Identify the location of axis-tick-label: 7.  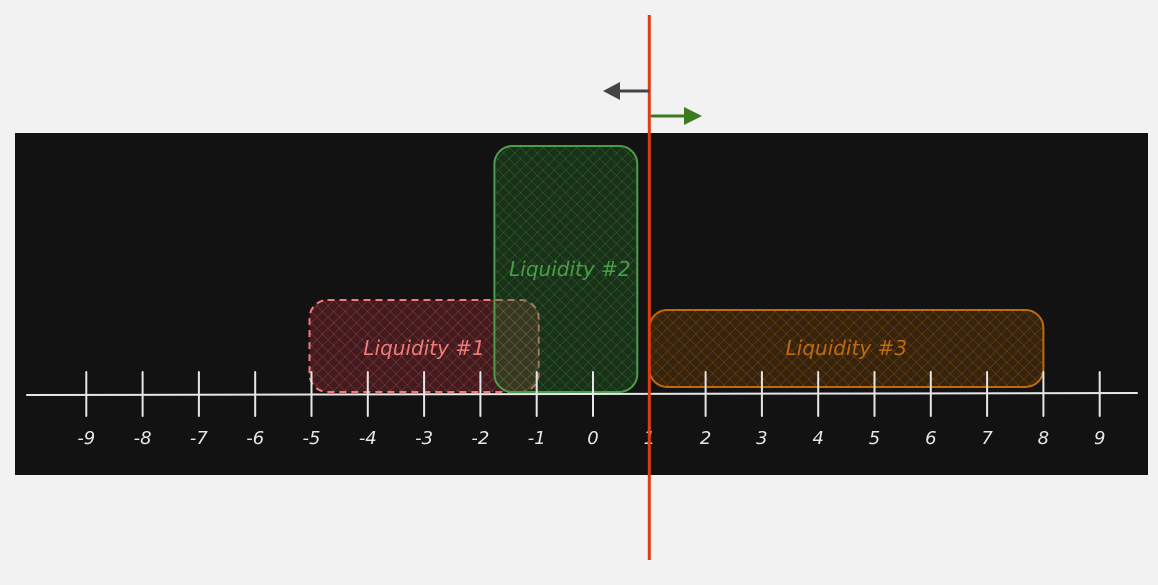
(987, 438).